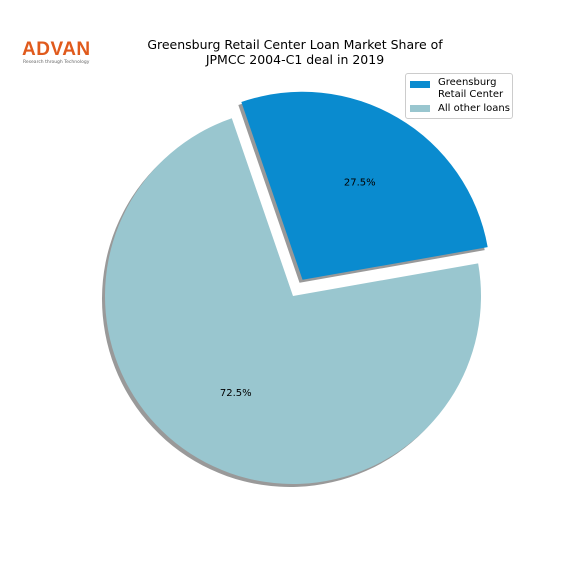  What do you see at coordinates (56, 49) in the screenshot?
I see `logo: ADVAN` at bounding box center [56, 49].